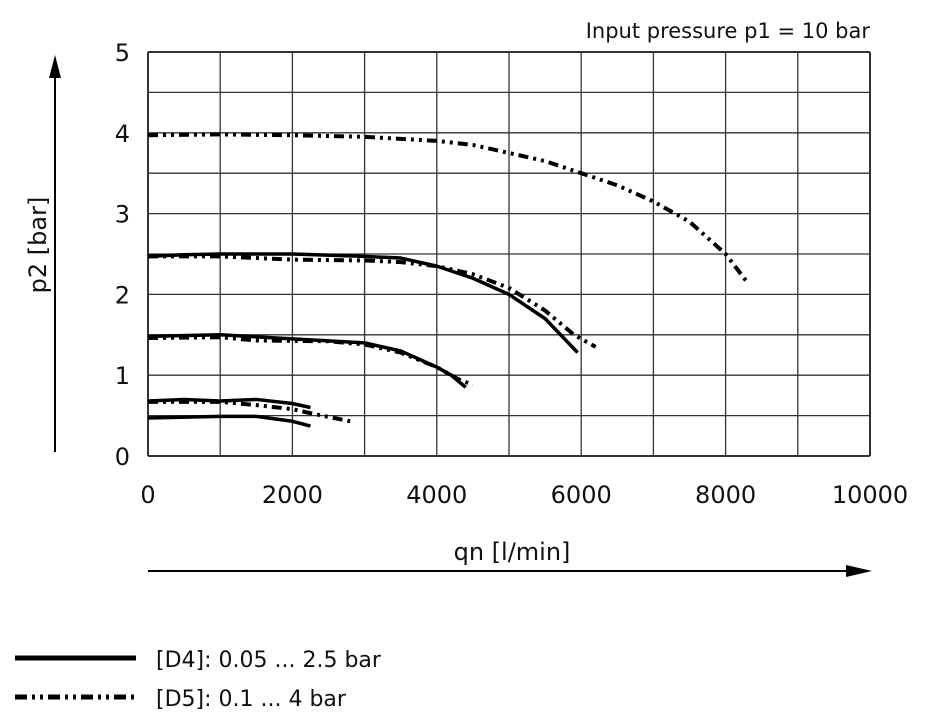 This screenshot has height=719, width=950. I want to click on x-tick-label: 0, so click(147, 495).